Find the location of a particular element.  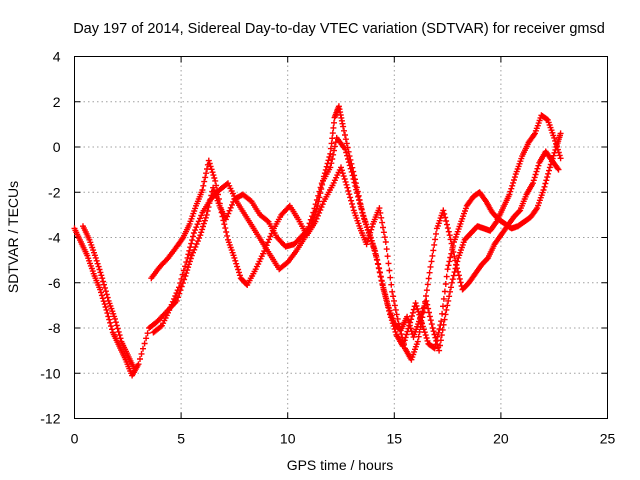

y-tick-label: -8 is located at coordinates (54, 328).